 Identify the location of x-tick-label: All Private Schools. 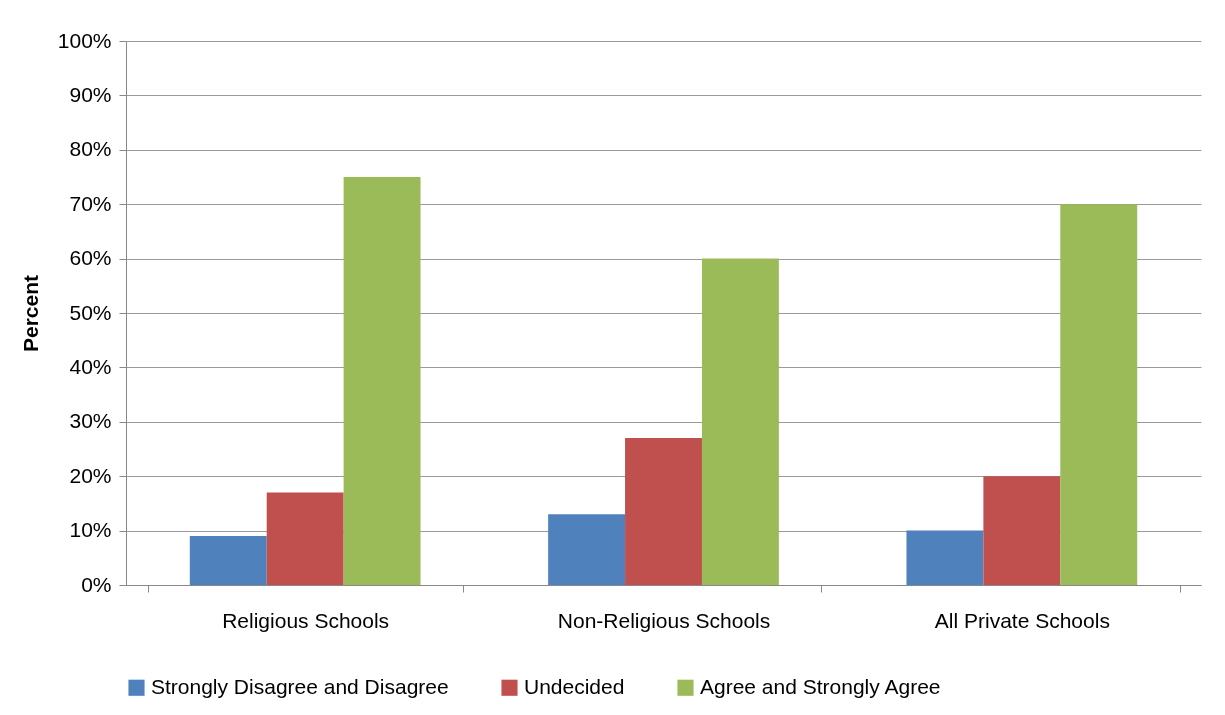
(1022, 620).